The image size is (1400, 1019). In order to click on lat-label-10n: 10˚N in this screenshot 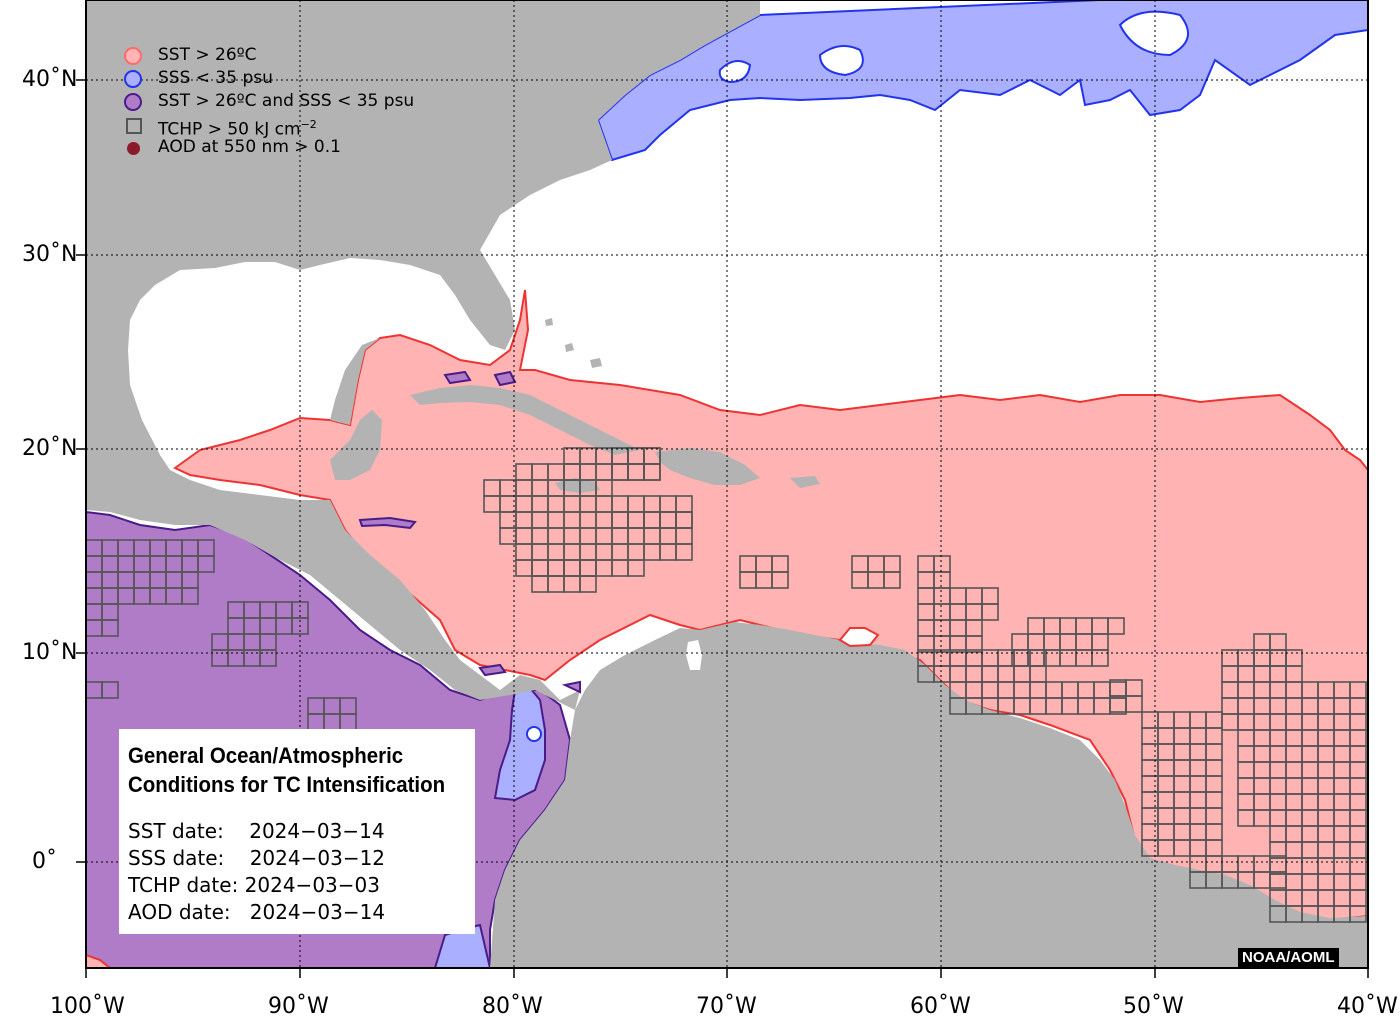, I will do `click(50, 652)`.